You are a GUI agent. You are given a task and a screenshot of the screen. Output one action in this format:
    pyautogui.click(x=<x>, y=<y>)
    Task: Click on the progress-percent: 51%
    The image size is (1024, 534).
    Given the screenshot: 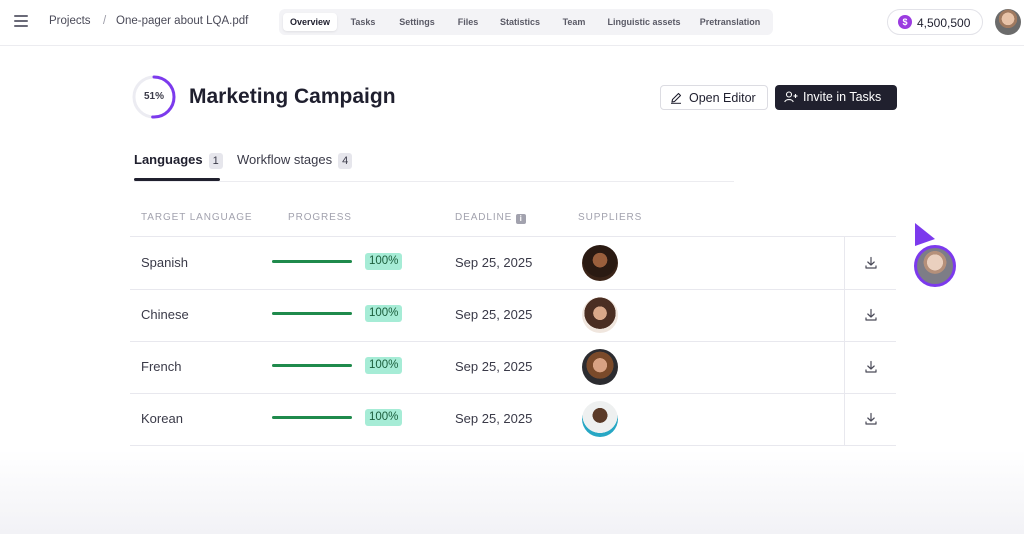 What is the action you would take?
    pyautogui.click(x=153, y=96)
    